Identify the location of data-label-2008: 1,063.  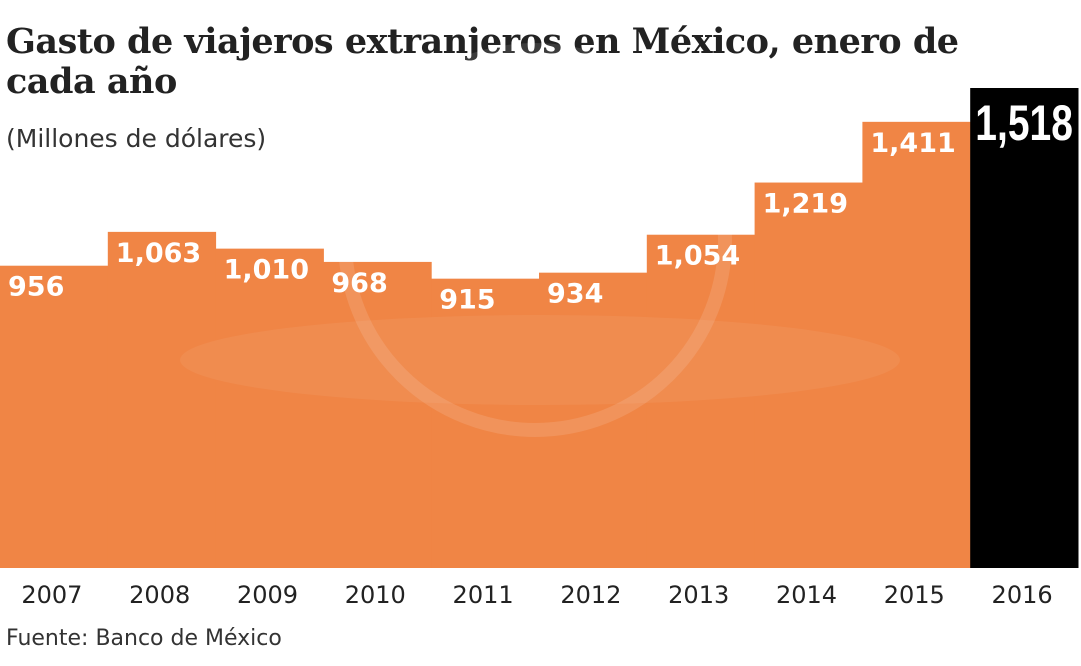
(158, 253).